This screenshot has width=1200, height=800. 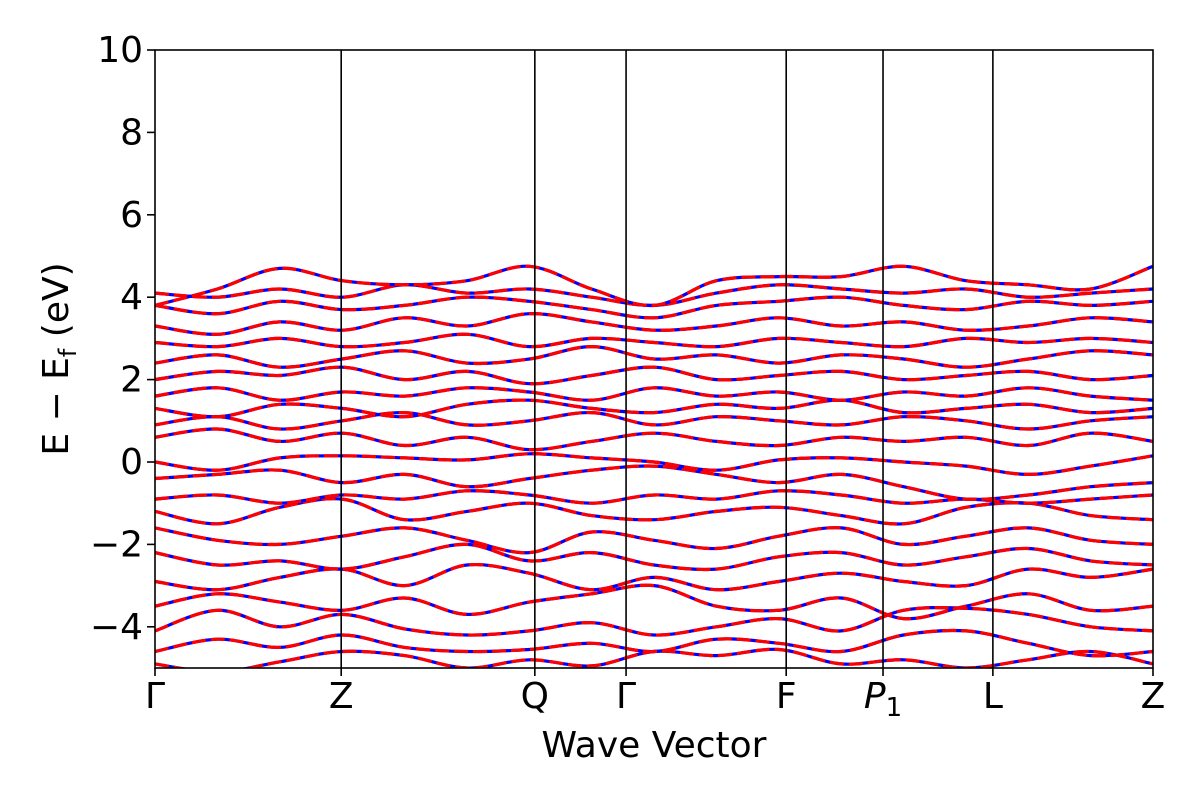 What do you see at coordinates (116, 627) in the screenshot?
I see `y-tick-label: −4` at bounding box center [116, 627].